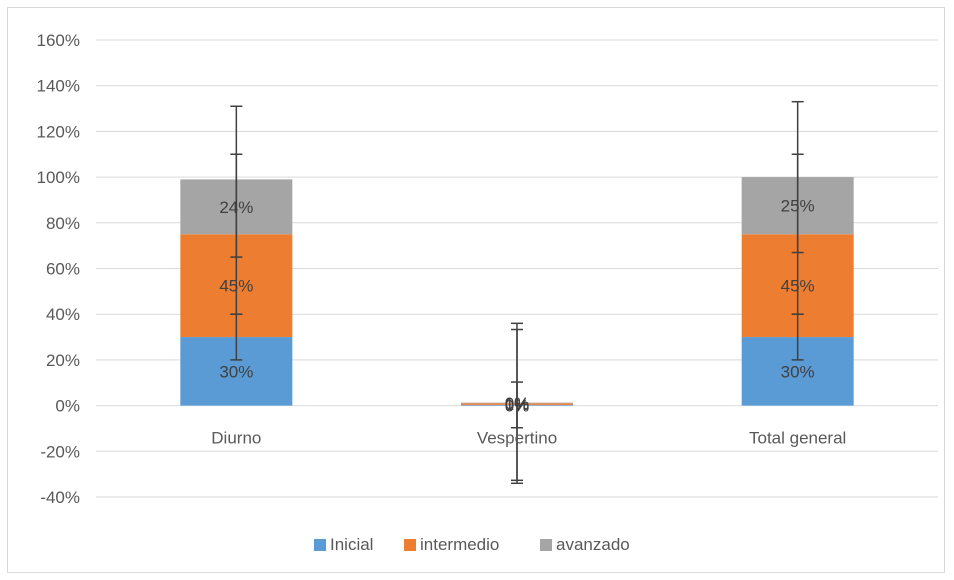 Image resolution: width=954 pixels, height=580 pixels. What do you see at coordinates (63, 223) in the screenshot?
I see `y-tick-label: 80%` at bounding box center [63, 223].